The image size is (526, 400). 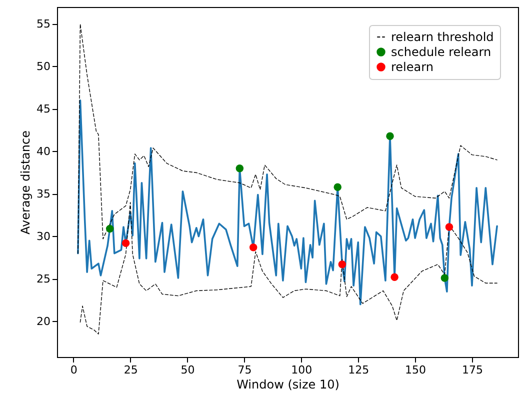 I want to click on y-tick-label: 40, so click(x=43, y=151).